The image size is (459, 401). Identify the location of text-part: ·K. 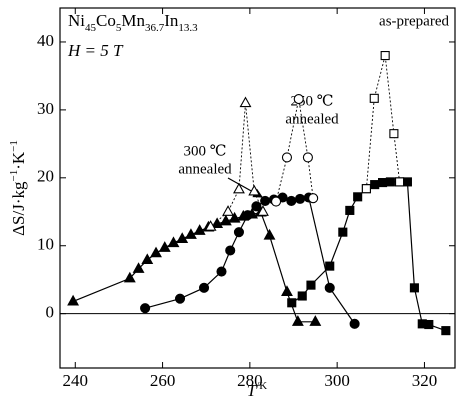
(18, 160).